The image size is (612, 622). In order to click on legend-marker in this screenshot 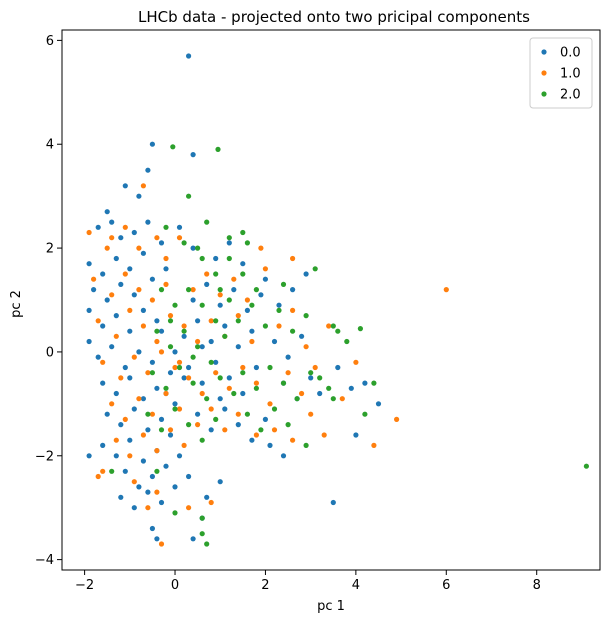, I will do `click(544, 73)`.